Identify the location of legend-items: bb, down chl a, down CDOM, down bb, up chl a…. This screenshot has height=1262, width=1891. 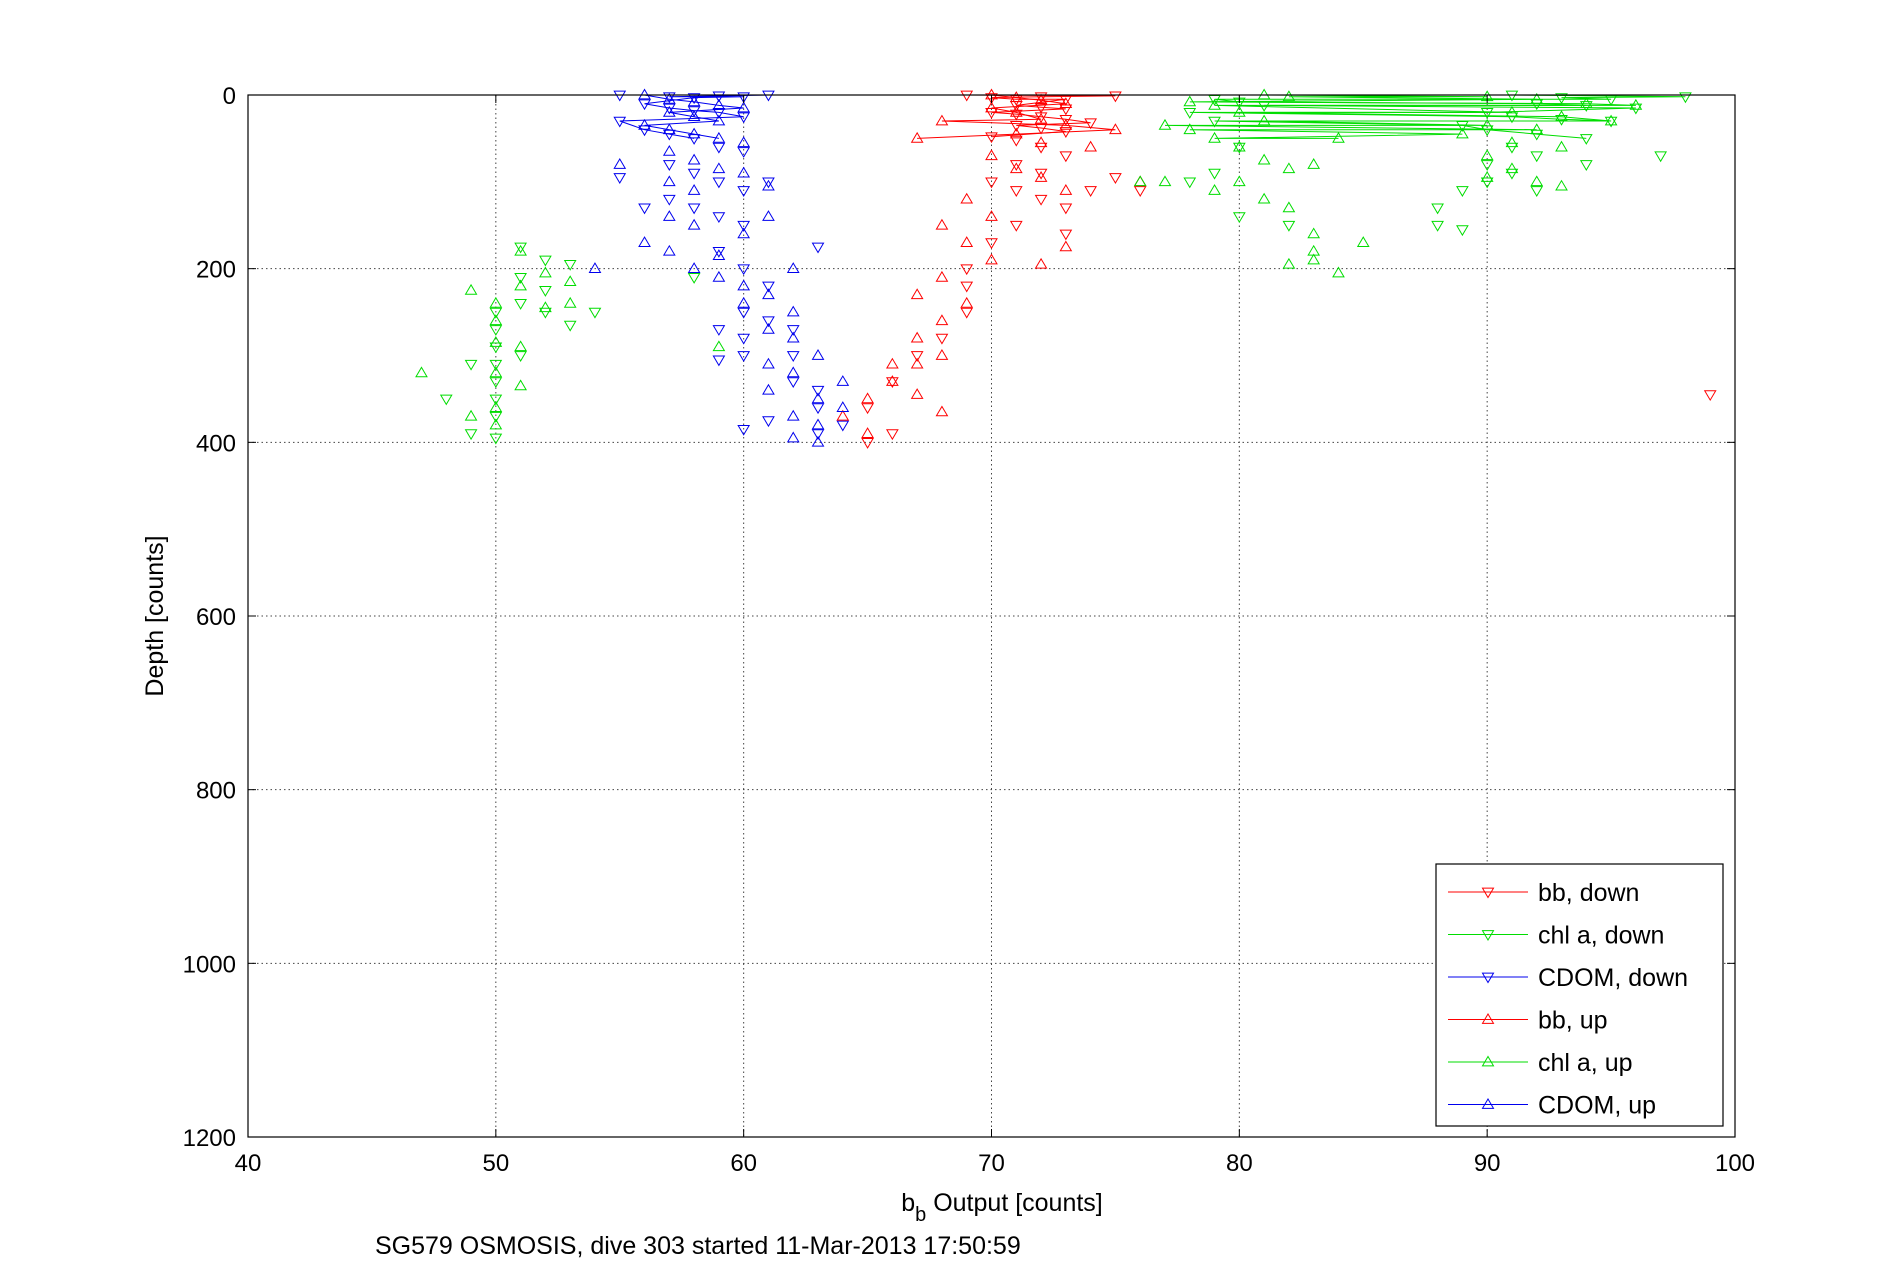
(1568, 999).